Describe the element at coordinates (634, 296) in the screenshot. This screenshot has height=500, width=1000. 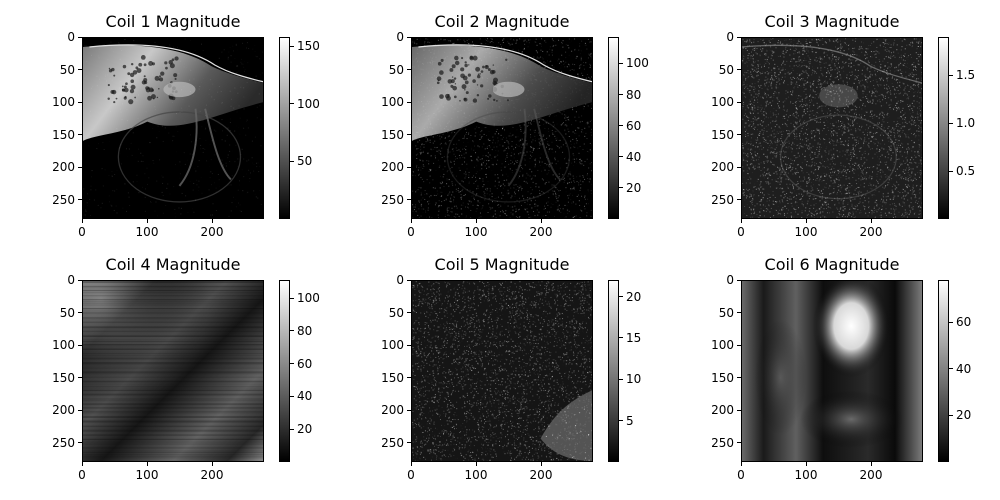
I see `colorbar-tick-label: 20` at that location.